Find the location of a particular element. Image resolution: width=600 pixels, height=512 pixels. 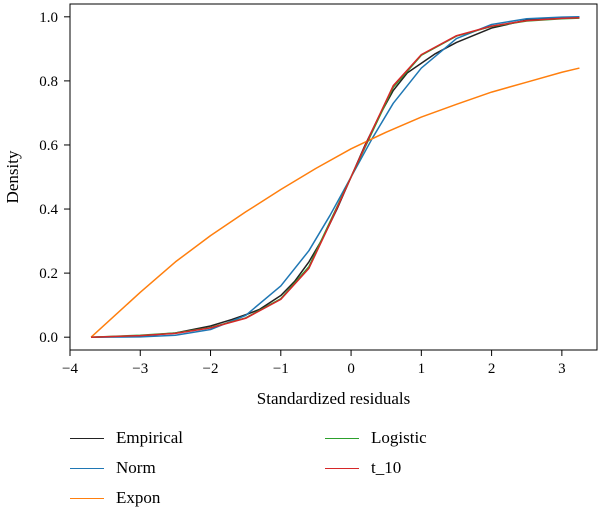

legend-swatch-expon is located at coordinates (87, 498).